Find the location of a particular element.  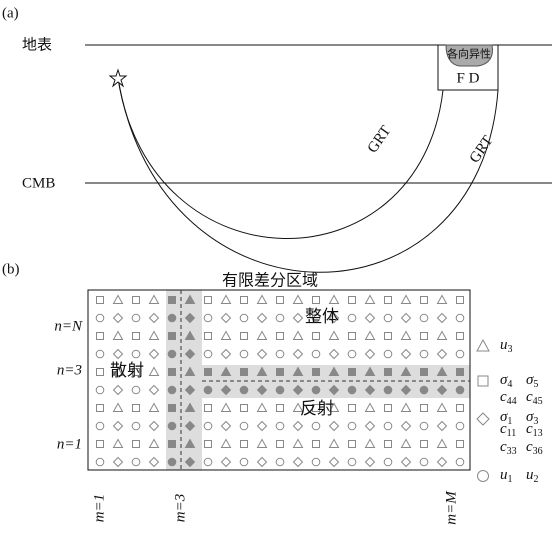

legend-base: c is located at coordinates (529, 447).